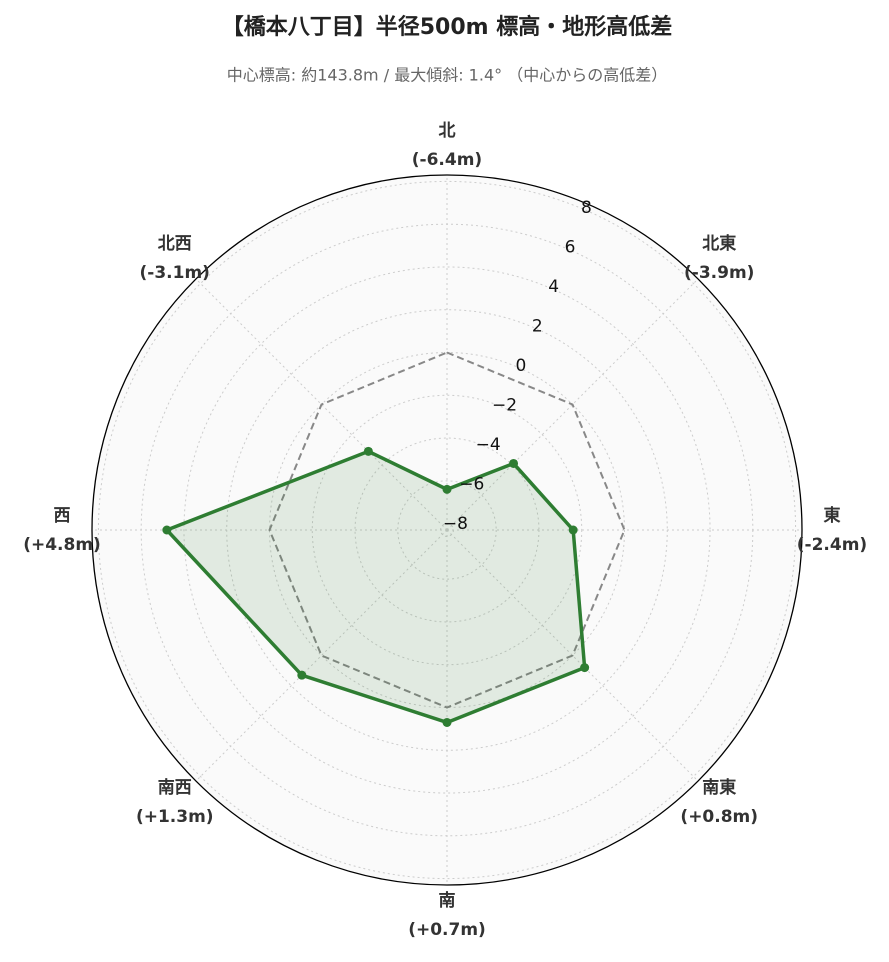 The image size is (889, 962). I want to click on r-tick-label: 0, so click(521, 366).